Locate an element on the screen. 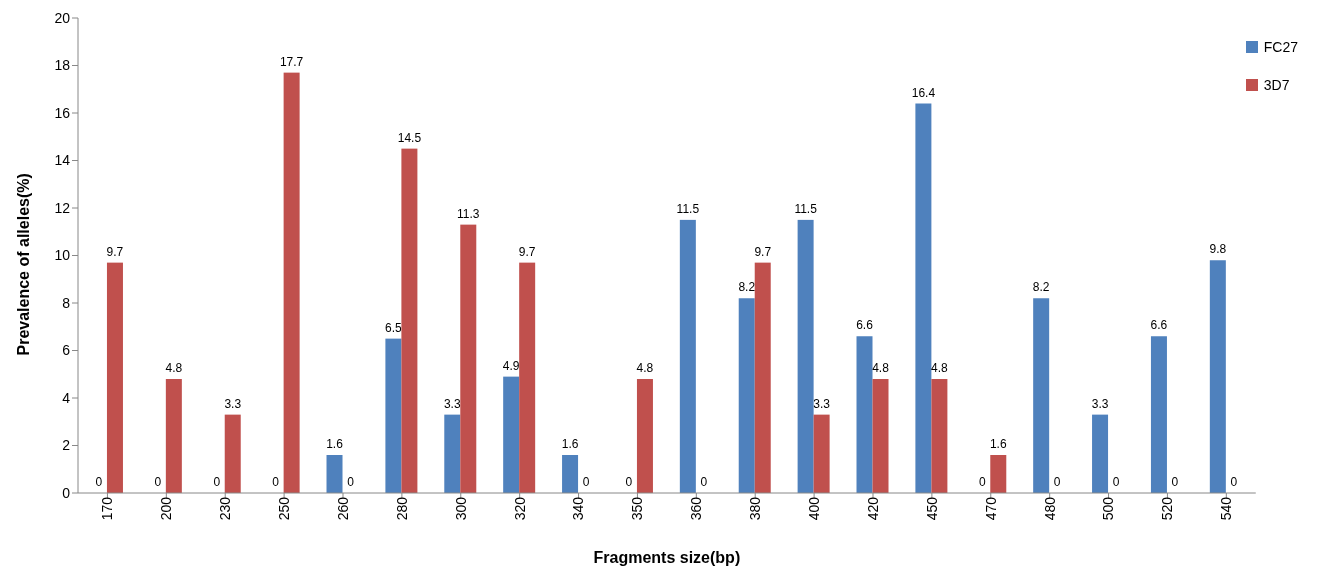  y-tick-label: 18 is located at coordinates (62, 65).